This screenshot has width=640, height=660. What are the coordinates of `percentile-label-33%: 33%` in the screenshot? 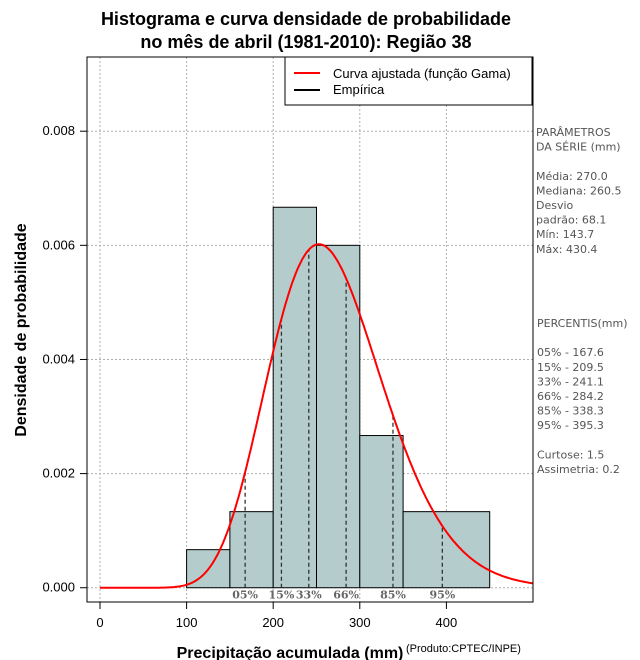 It's located at (309, 595).